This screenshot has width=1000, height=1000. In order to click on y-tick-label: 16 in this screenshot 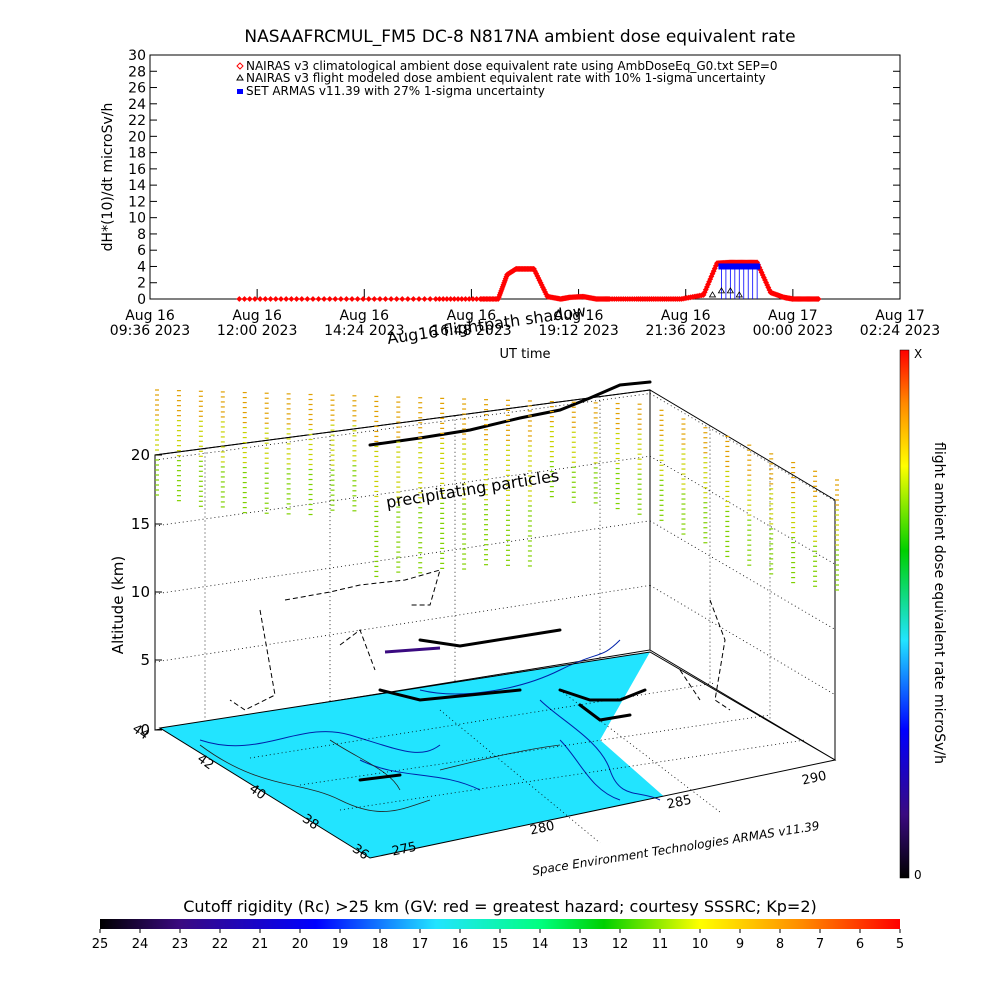, I will do `click(137, 170)`.